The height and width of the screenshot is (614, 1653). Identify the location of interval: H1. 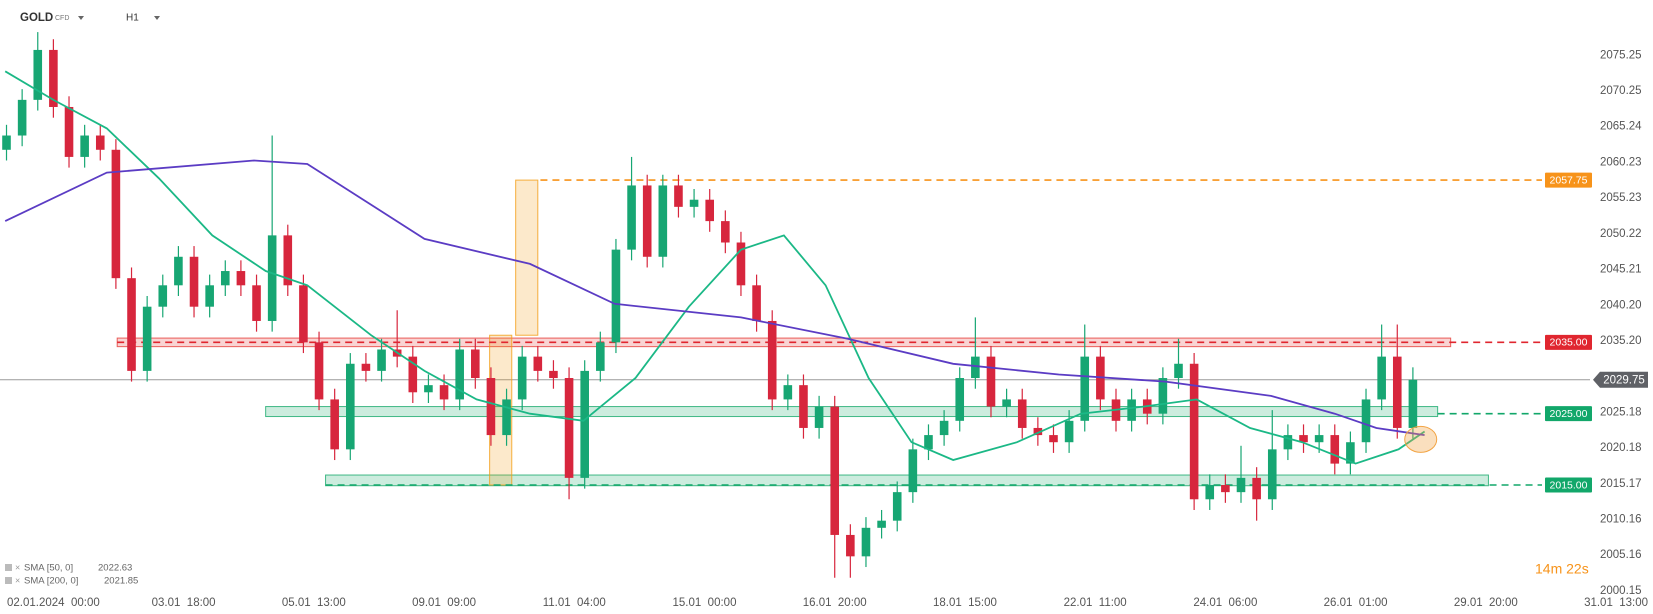
(132, 18).